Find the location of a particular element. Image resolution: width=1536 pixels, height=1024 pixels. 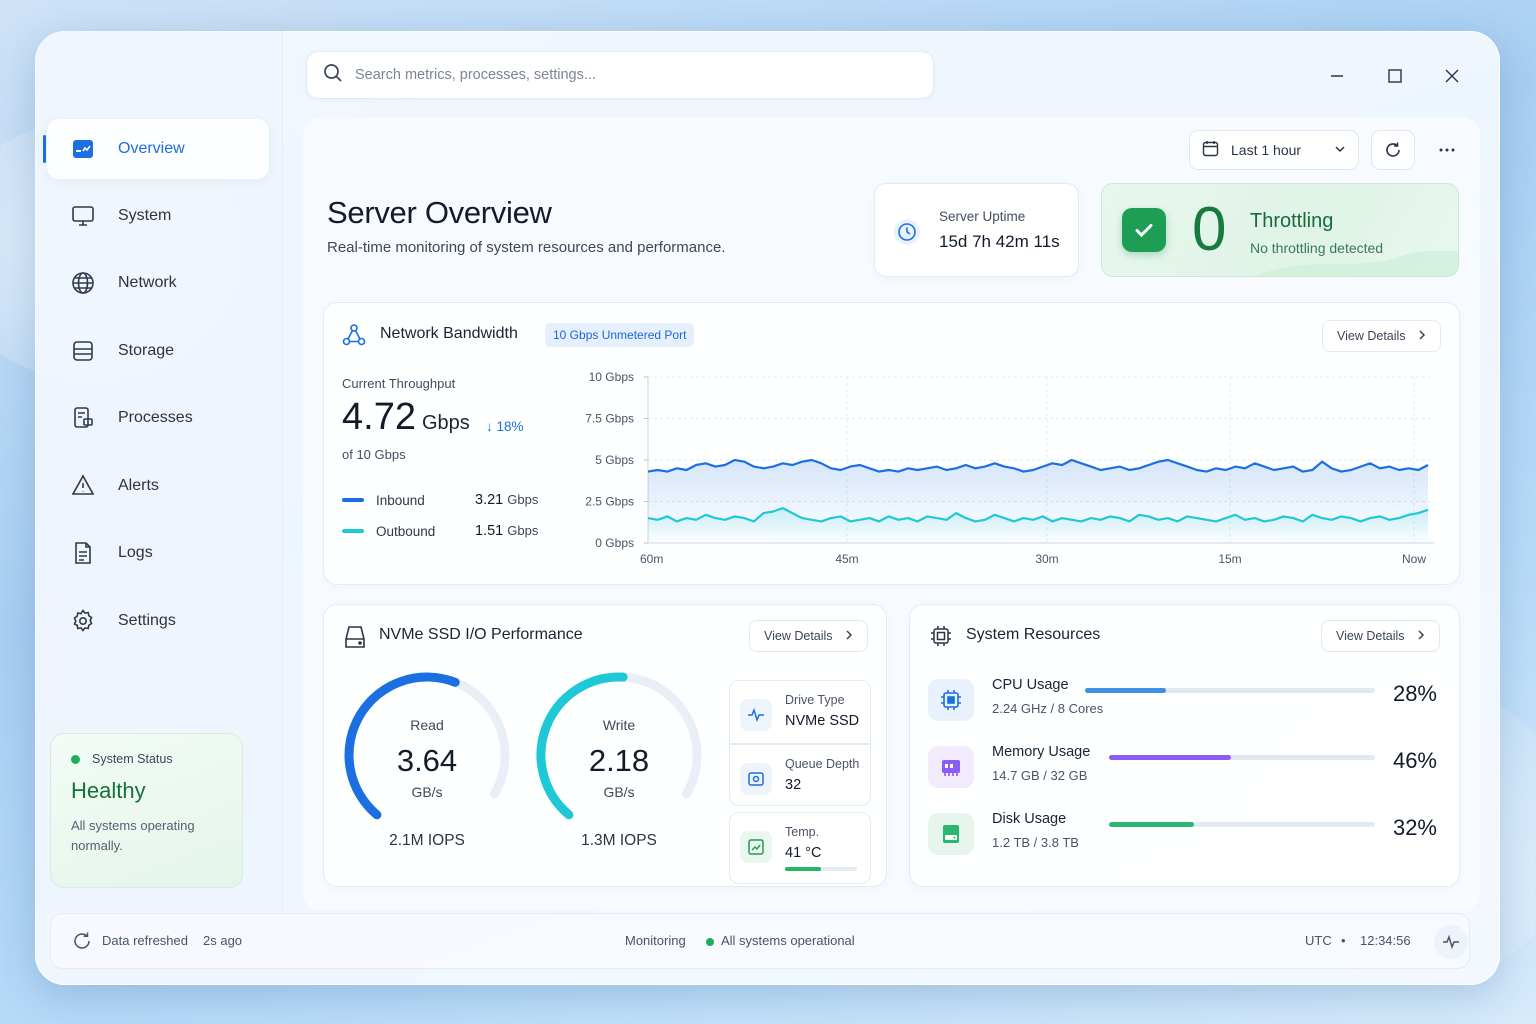

throughput-delta: ↓ 18% is located at coordinates (505, 426).